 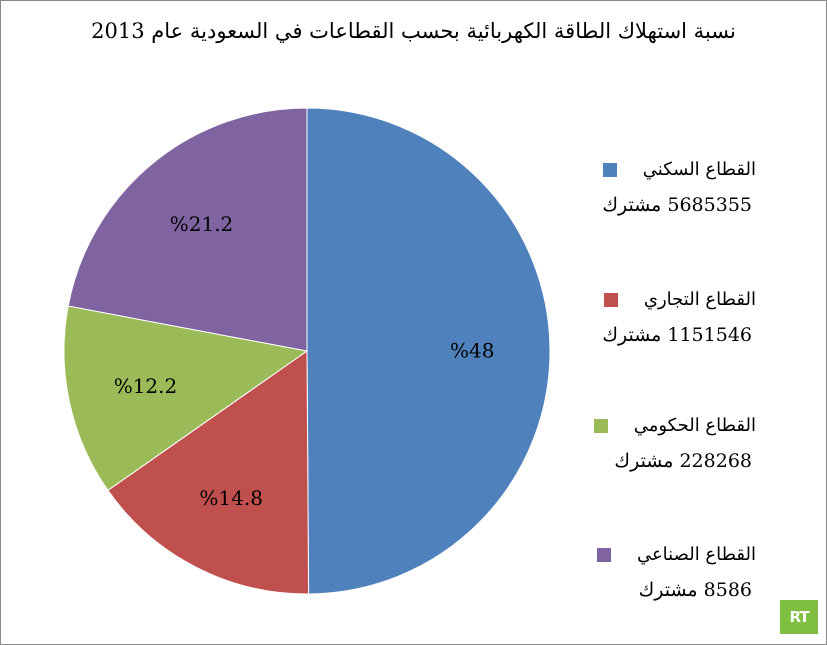 What do you see at coordinates (231, 498) in the screenshot?
I see `pie-label-commercial: %14.8` at bounding box center [231, 498].